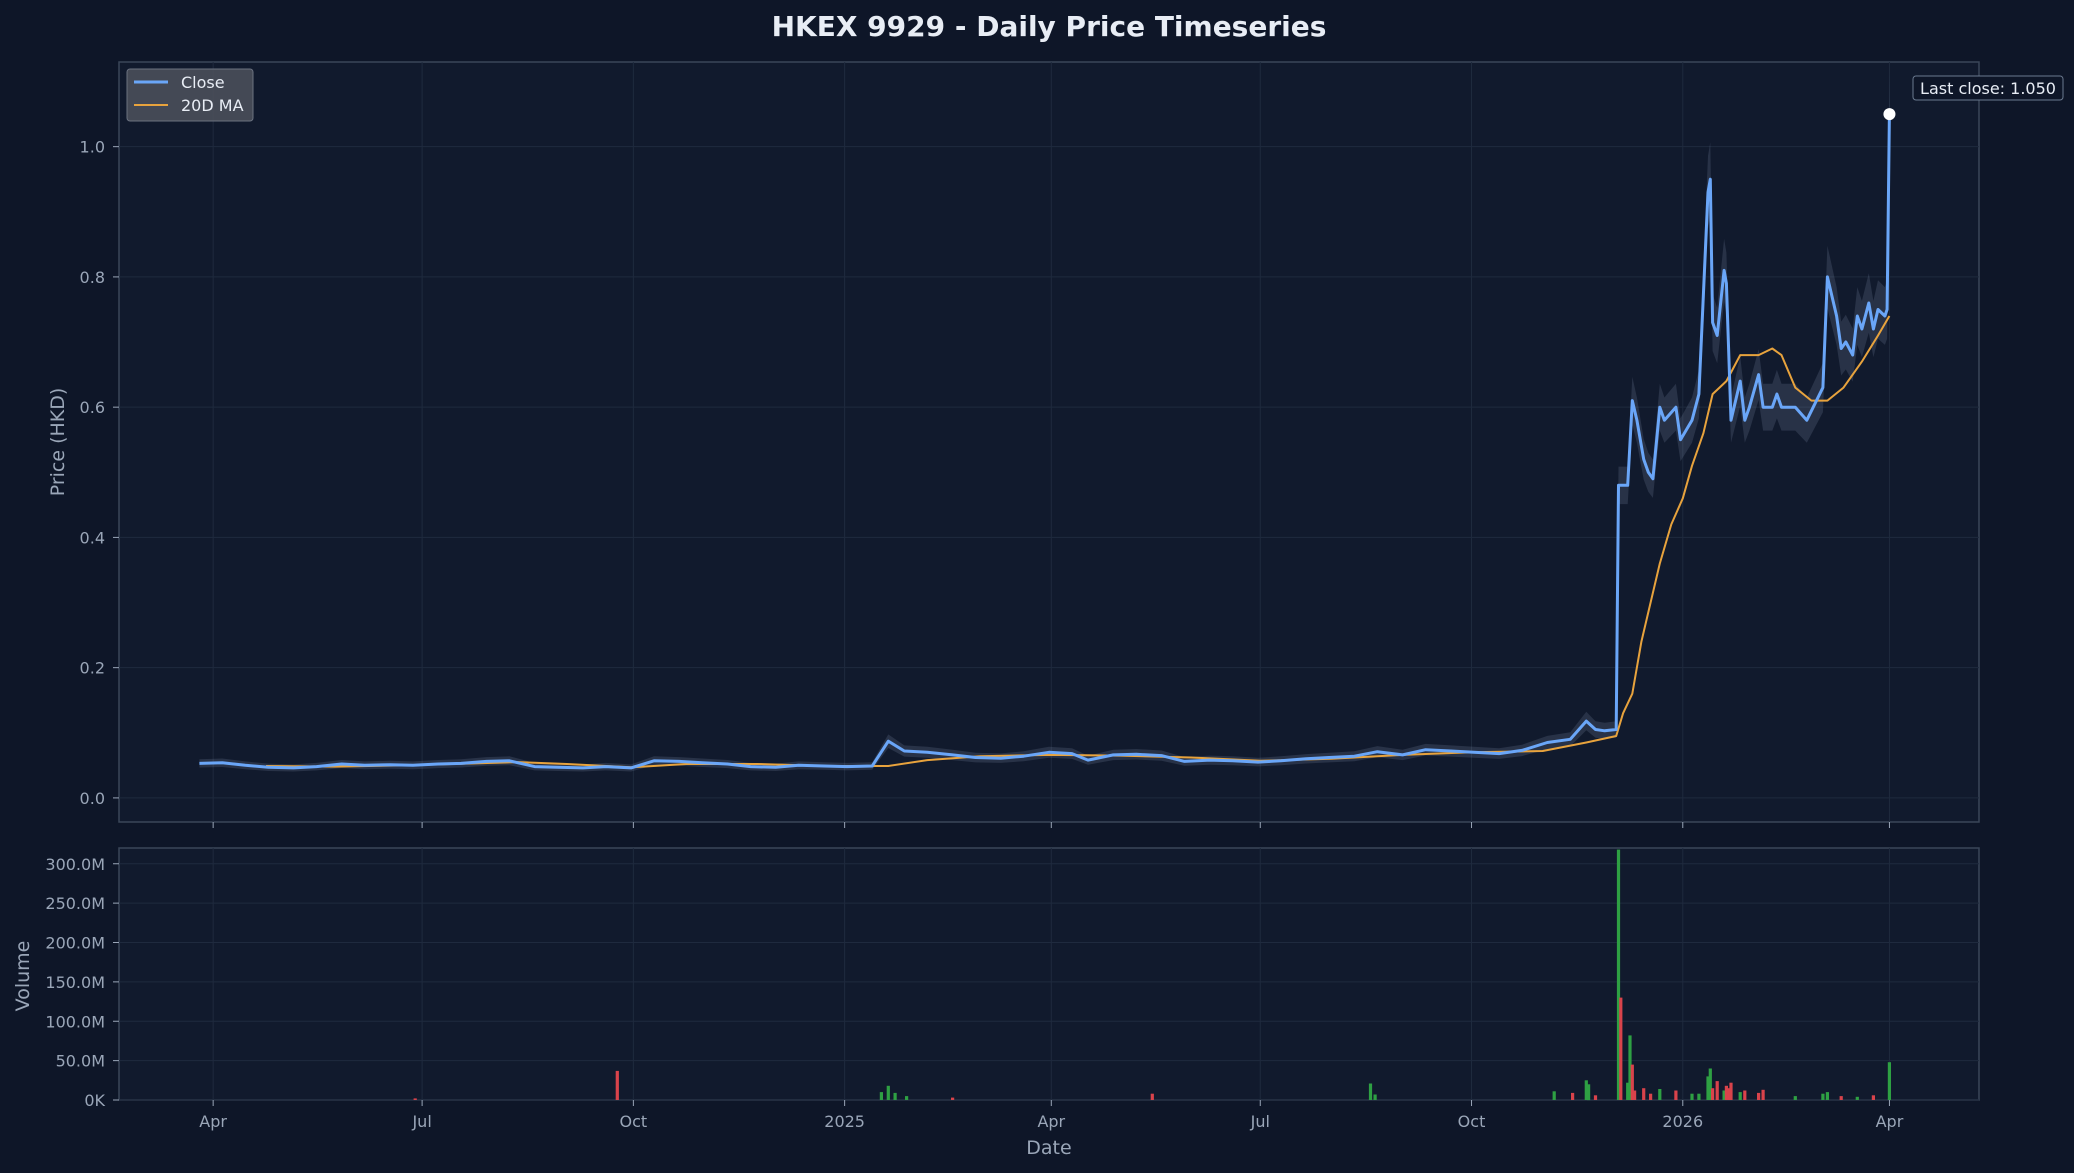 The height and width of the screenshot is (1173, 2074). I want to click on volume-y-axis: 0K 50.0M 100.0M 150.0M 200.0M 250.0M 300.0M, so click(82, 982).